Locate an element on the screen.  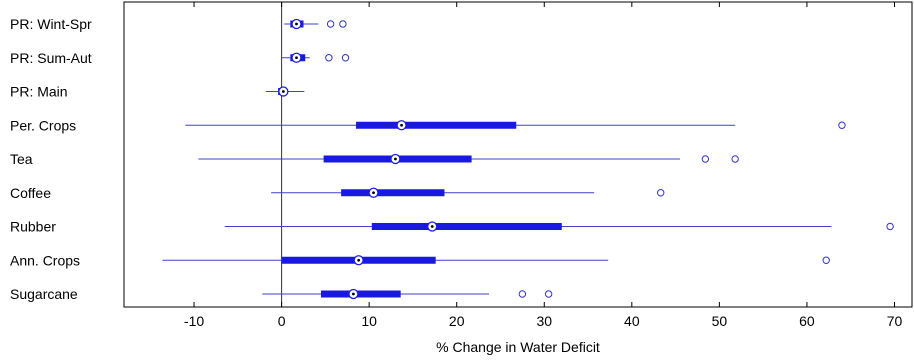
category-label: PR: Main is located at coordinates (39, 92).